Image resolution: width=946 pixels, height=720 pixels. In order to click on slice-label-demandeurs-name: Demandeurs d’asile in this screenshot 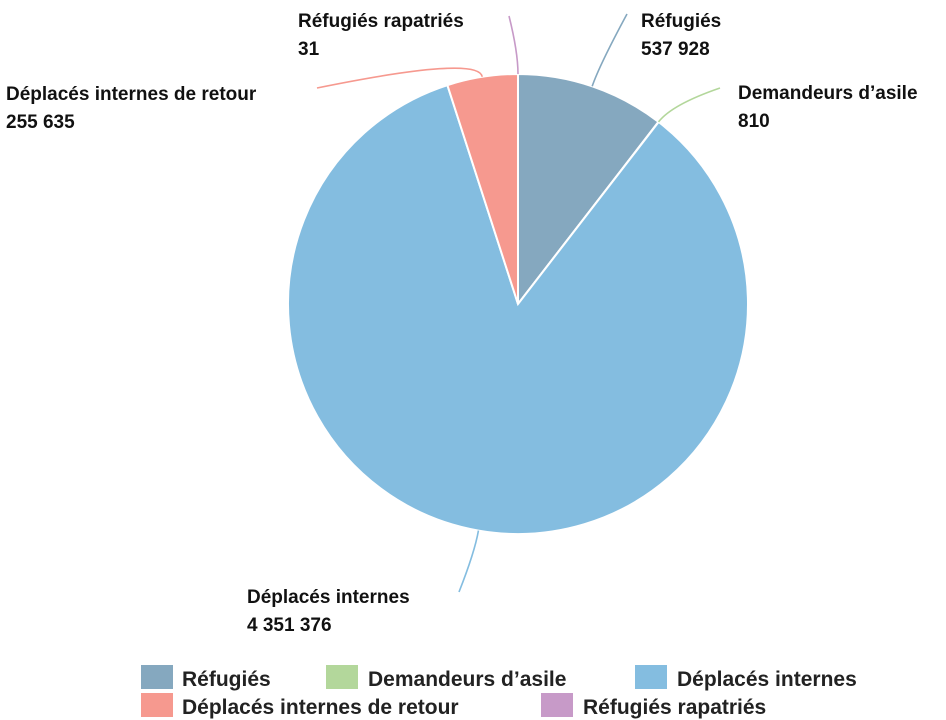, I will do `click(828, 93)`.